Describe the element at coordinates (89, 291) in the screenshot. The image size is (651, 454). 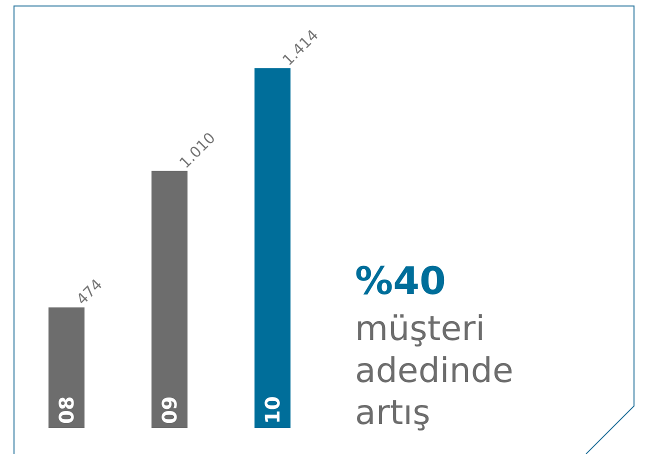
I see `data-label: 474` at that location.